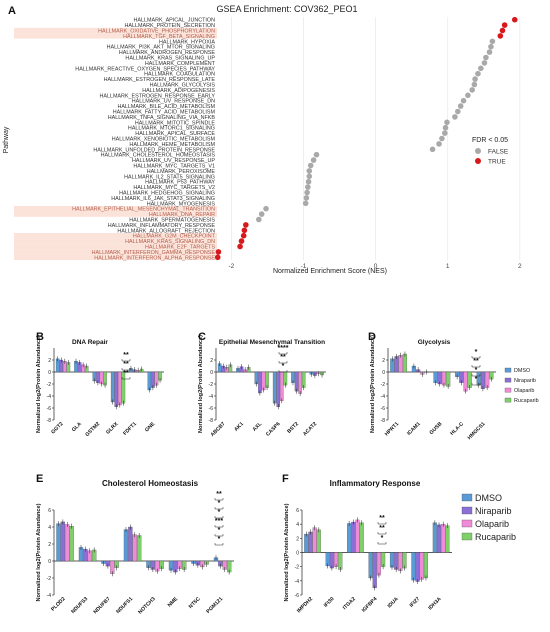  I want to click on significance-label: ***, so click(219, 521).